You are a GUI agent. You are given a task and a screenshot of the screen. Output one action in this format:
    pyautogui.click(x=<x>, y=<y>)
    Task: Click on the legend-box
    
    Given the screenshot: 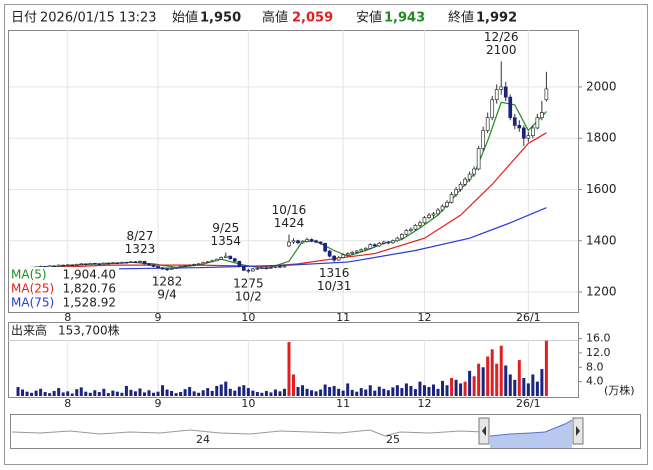 What is the action you would take?
    pyautogui.click(x=64, y=289)
    